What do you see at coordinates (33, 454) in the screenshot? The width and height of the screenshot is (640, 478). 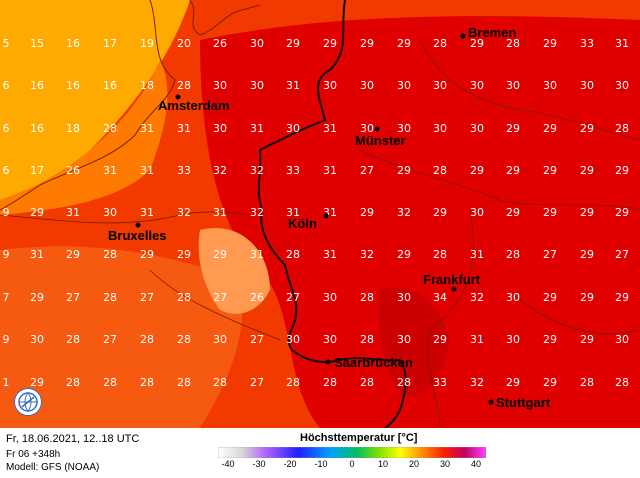 I see `forecast-step-label: Fr 06 +348h` at bounding box center [33, 454].